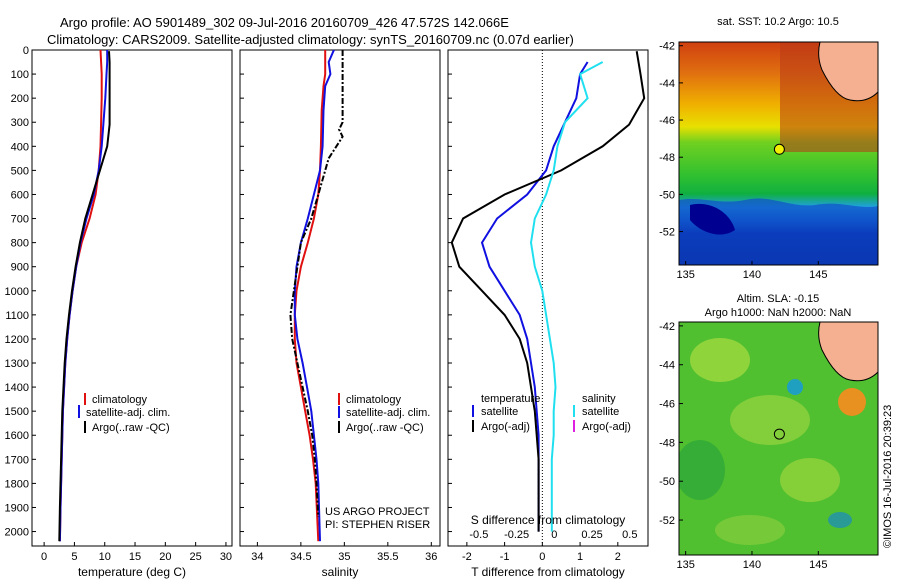 The height and width of the screenshot is (580, 900). Describe the element at coordinates (20, 123) in the screenshot. I see `depth-tick-label: 300` at that location.